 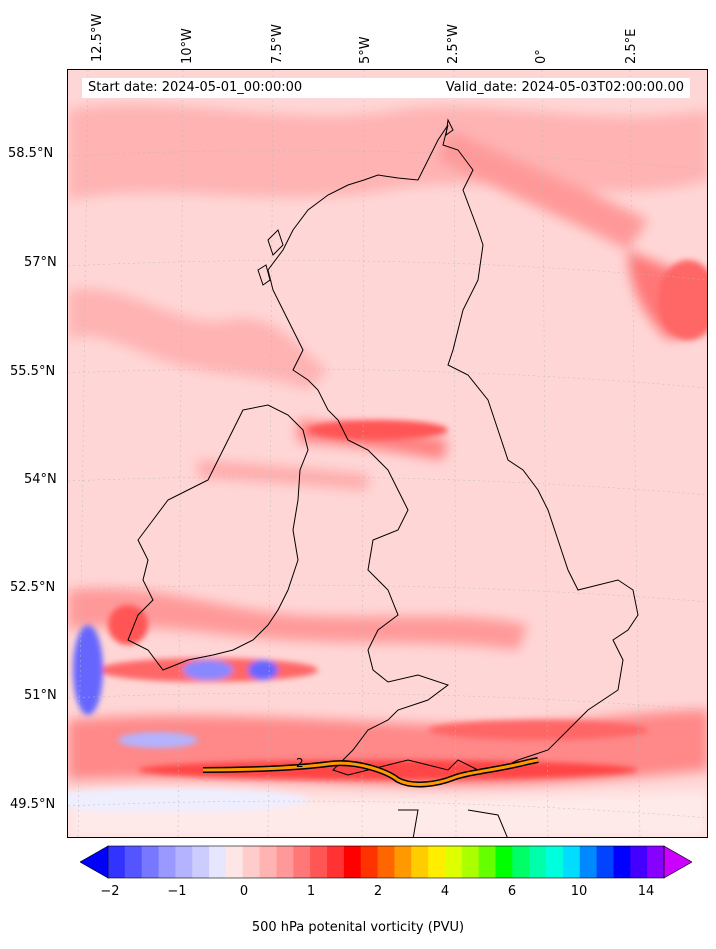 What do you see at coordinates (646, 891) in the screenshot?
I see `colorbar-tick-label: 14` at bounding box center [646, 891].